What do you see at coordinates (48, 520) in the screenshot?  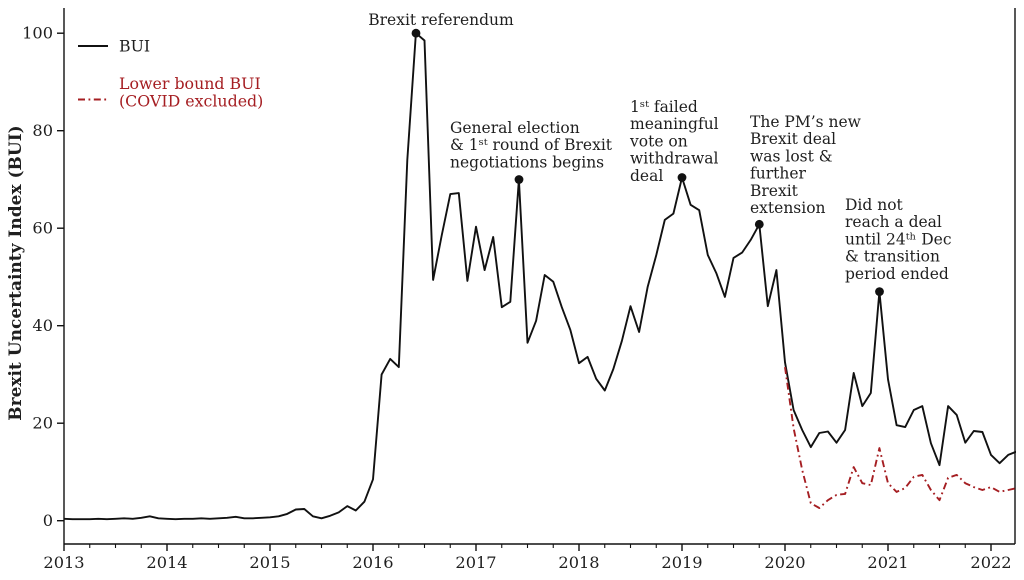 I see `y-tick-label: 0` at bounding box center [48, 520].